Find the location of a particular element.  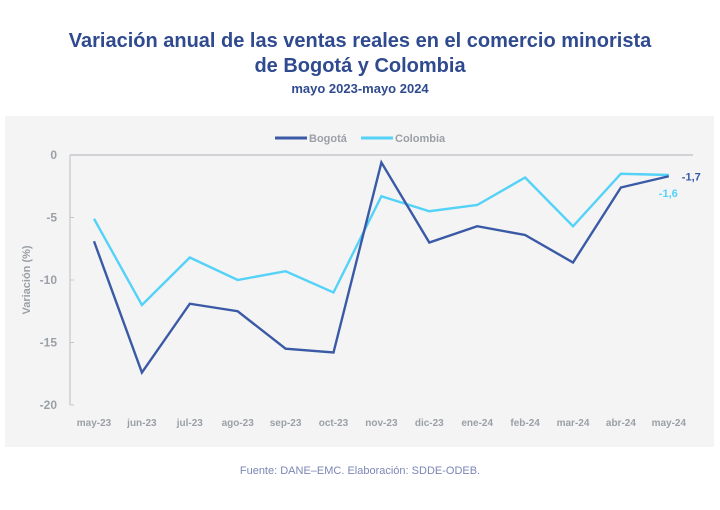

legend-item-bogot: Bogotá is located at coordinates (311, 139).